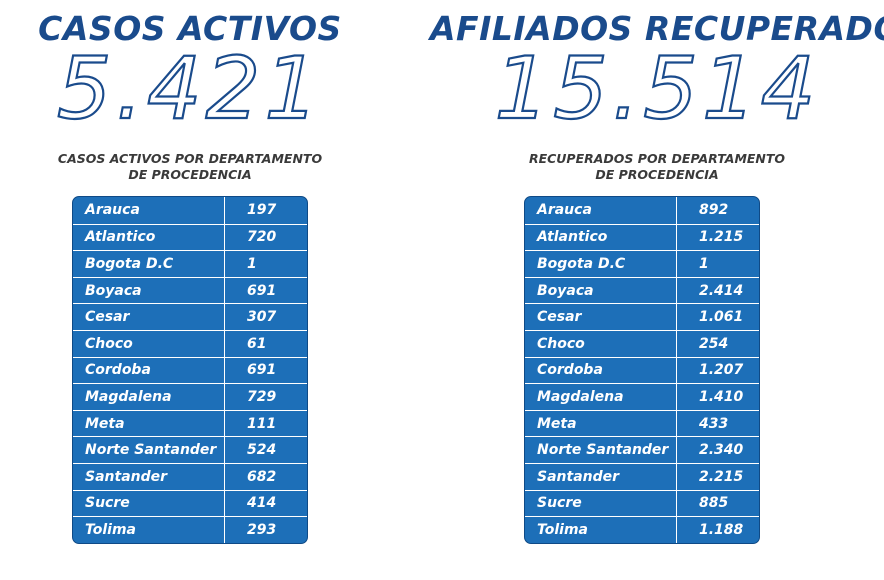  I want to click on department-name: Tolima, so click(110, 529).